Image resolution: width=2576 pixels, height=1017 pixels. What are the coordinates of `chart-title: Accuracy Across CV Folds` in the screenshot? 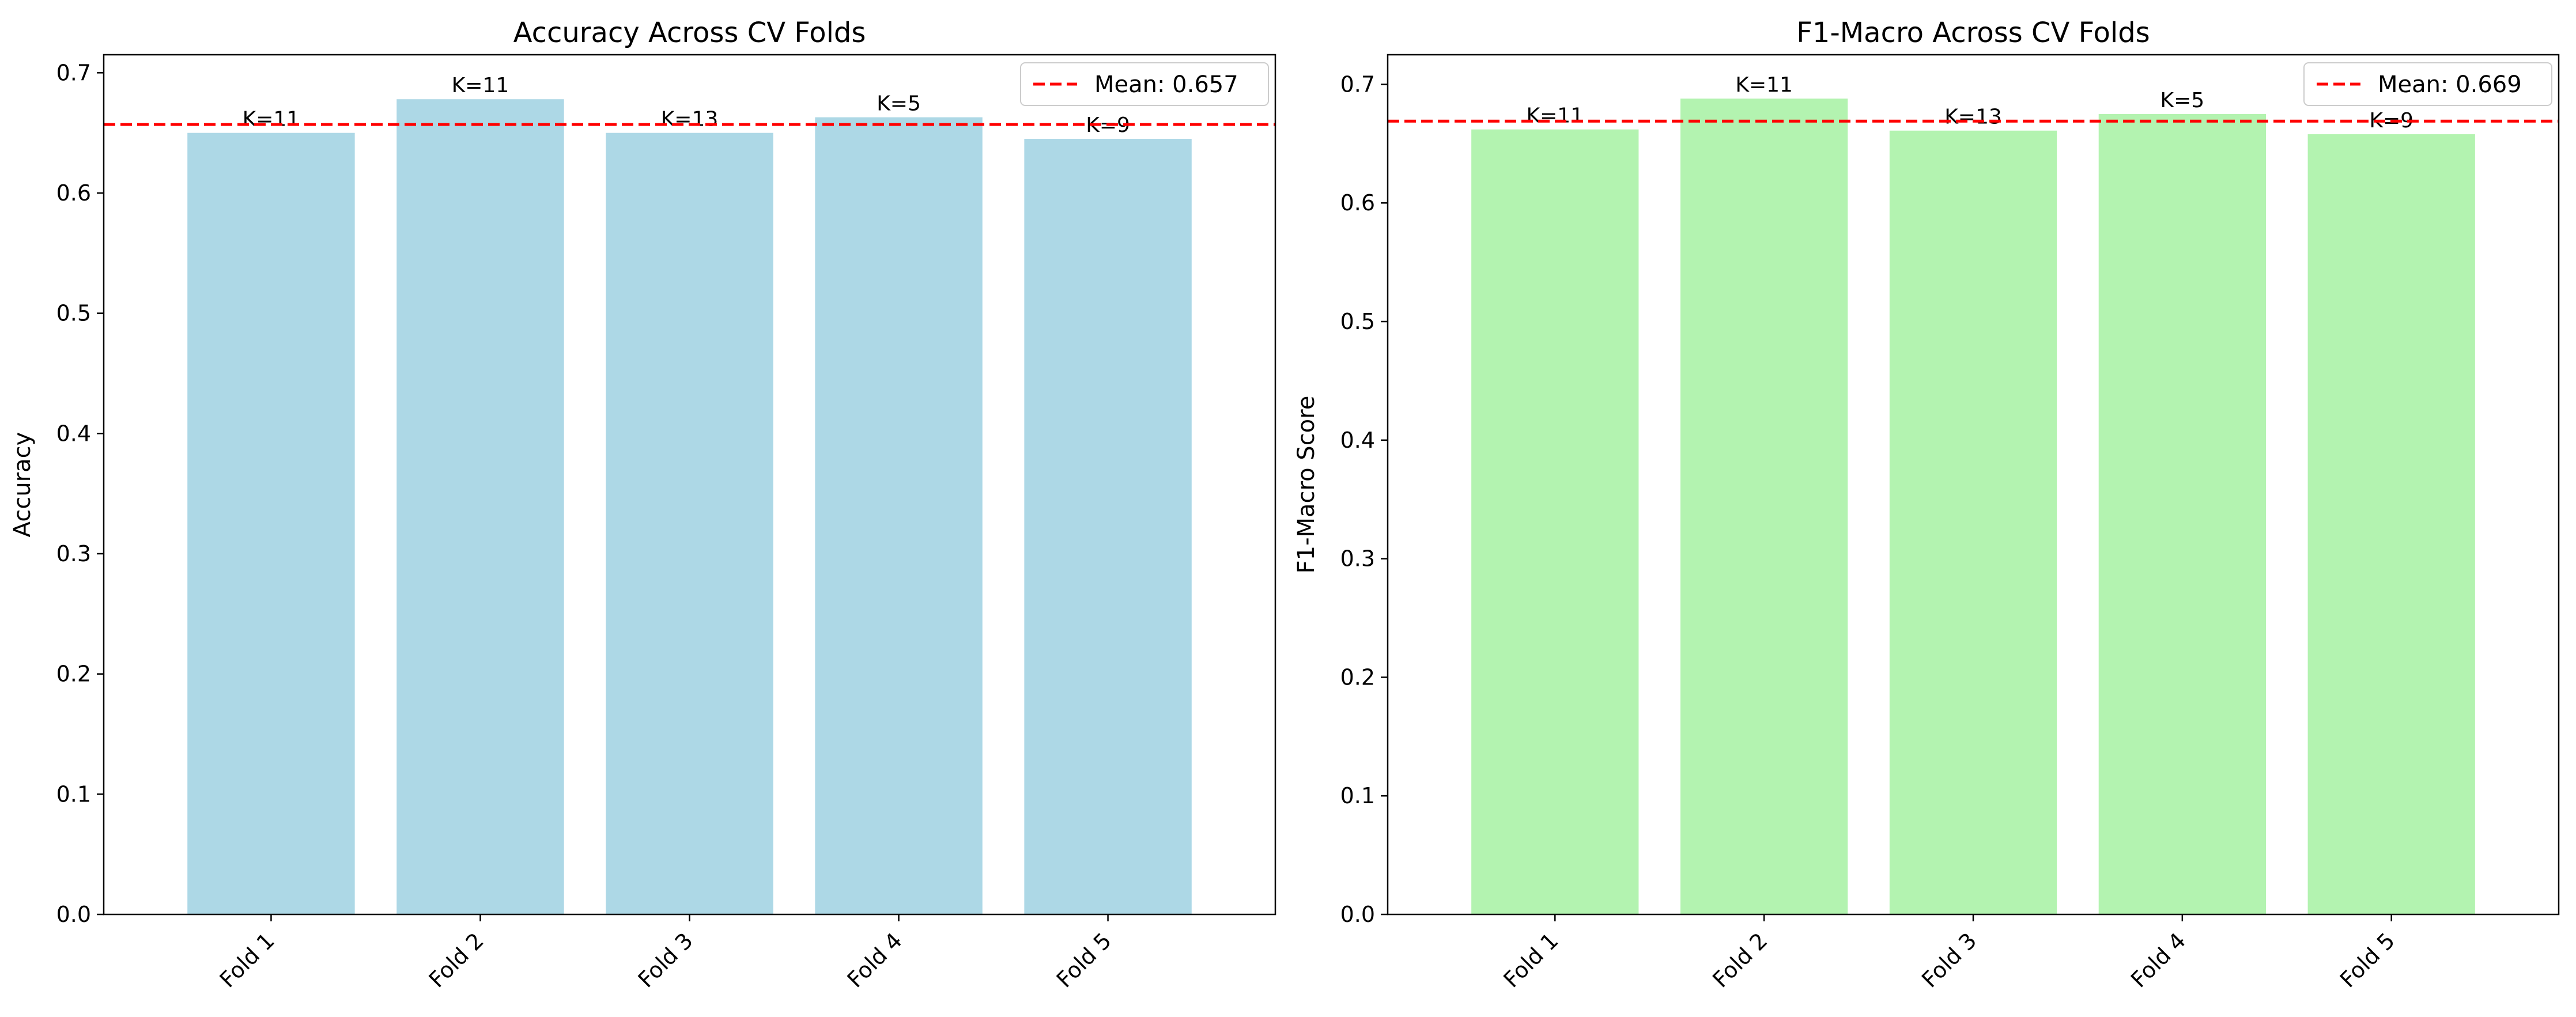 It's located at (689, 33).